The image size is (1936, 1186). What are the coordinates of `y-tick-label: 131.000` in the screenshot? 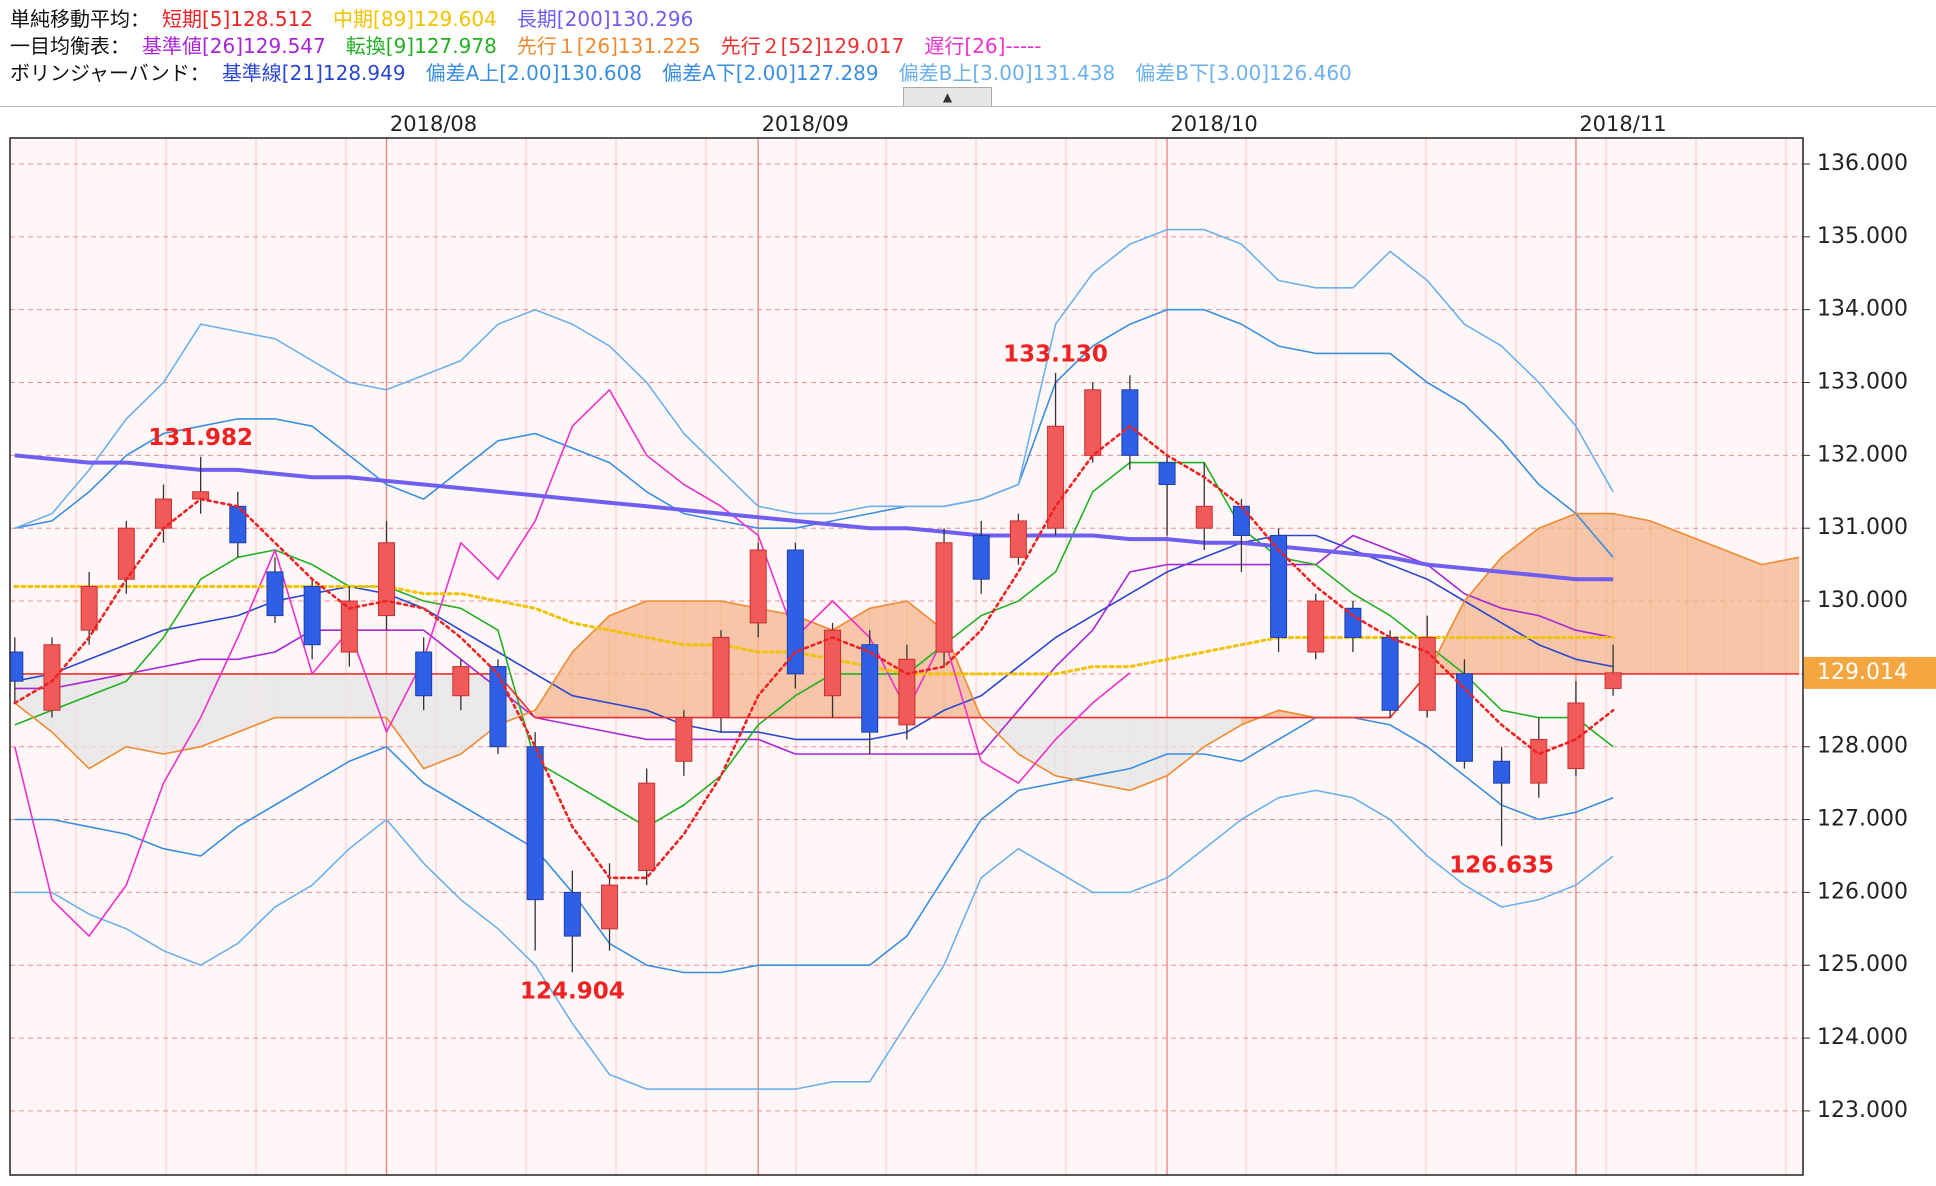 It's located at (1862, 527).